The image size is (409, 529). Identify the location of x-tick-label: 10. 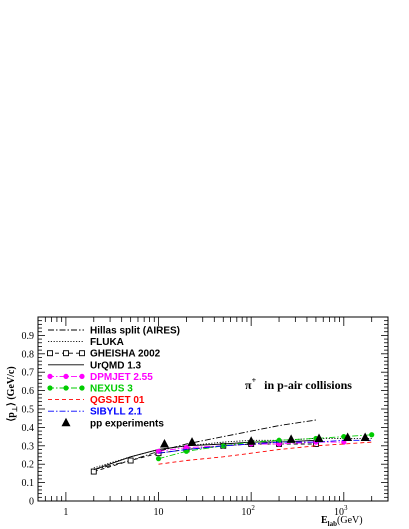
(159, 512).